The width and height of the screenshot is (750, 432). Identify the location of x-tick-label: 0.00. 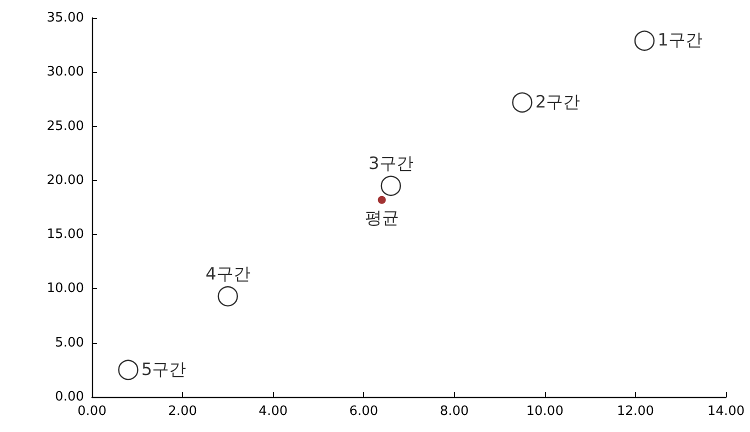
(92, 411).